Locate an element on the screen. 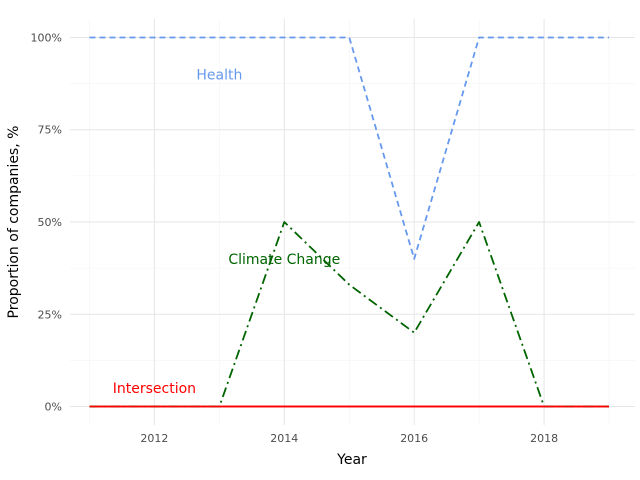  y-tick-label: 25% is located at coordinates (50, 314).